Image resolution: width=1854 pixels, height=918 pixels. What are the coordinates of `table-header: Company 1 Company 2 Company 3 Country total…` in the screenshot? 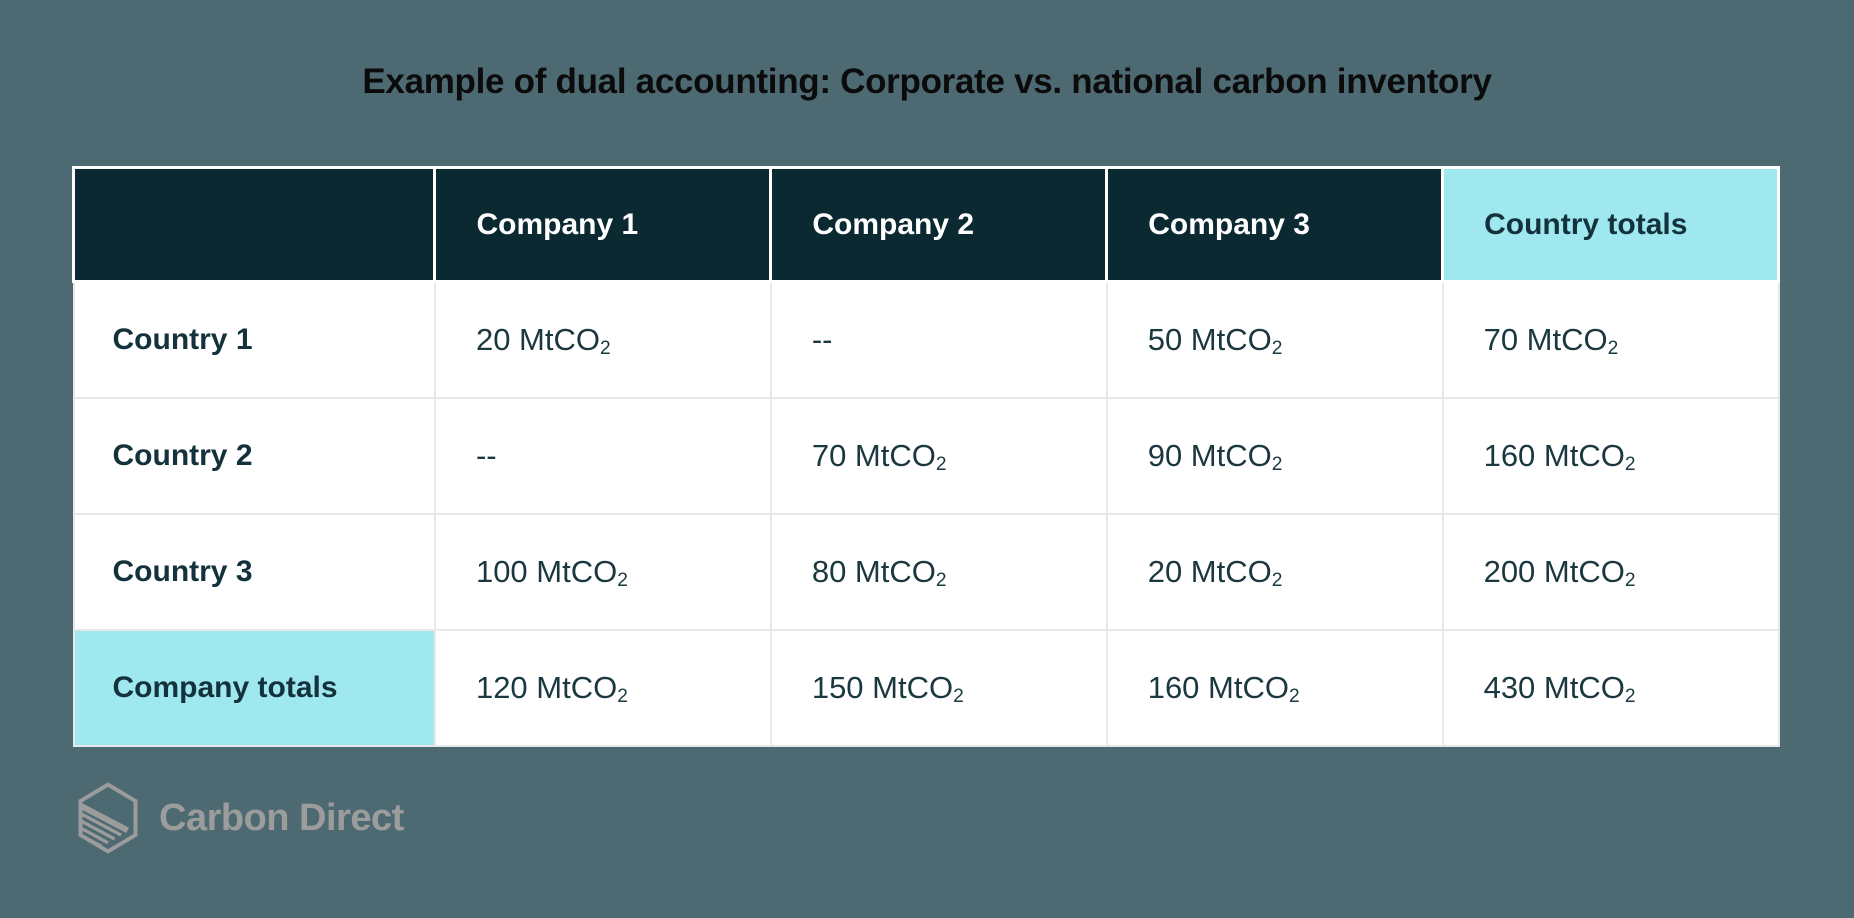 It's located at (925, 224).